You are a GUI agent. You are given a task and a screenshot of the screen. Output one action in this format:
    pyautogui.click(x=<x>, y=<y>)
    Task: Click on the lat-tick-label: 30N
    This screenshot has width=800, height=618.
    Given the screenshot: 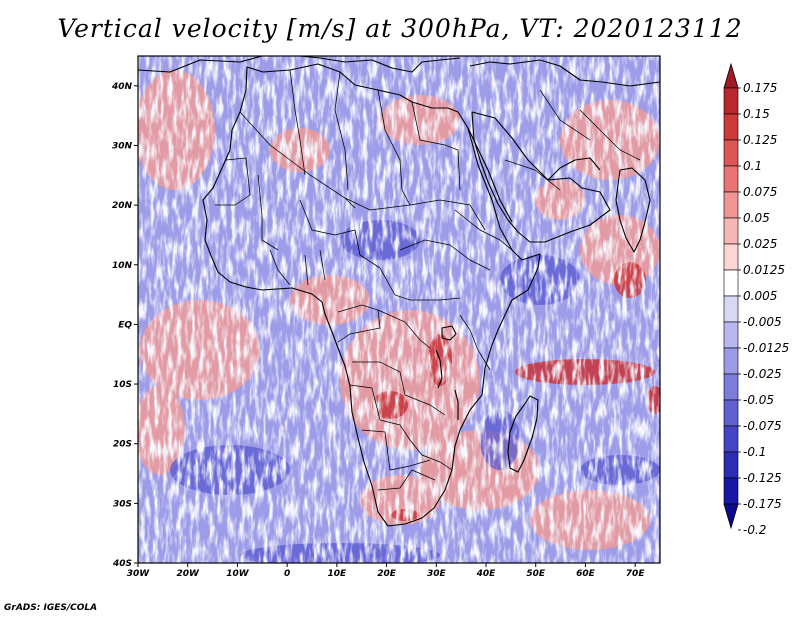 What is the action you would take?
    pyautogui.click(x=122, y=146)
    